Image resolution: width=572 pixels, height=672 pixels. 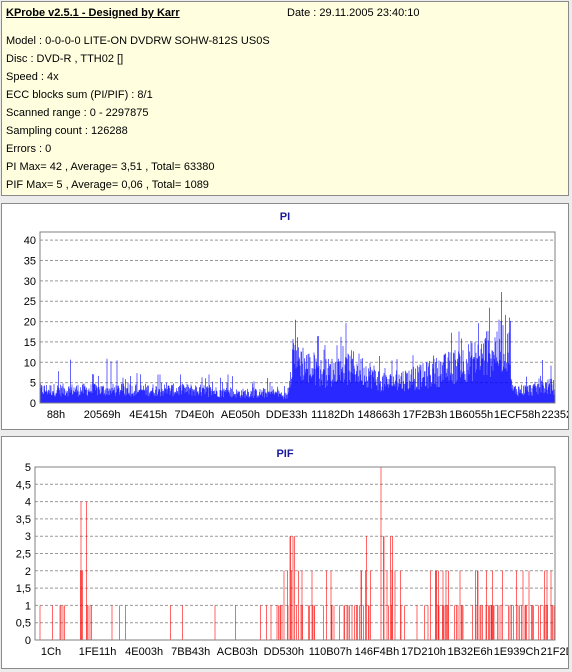 What do you see at coordinates (30, 363) in the screenshot?
I see `y-tick-label: 10` at bounding box center [30, 363].